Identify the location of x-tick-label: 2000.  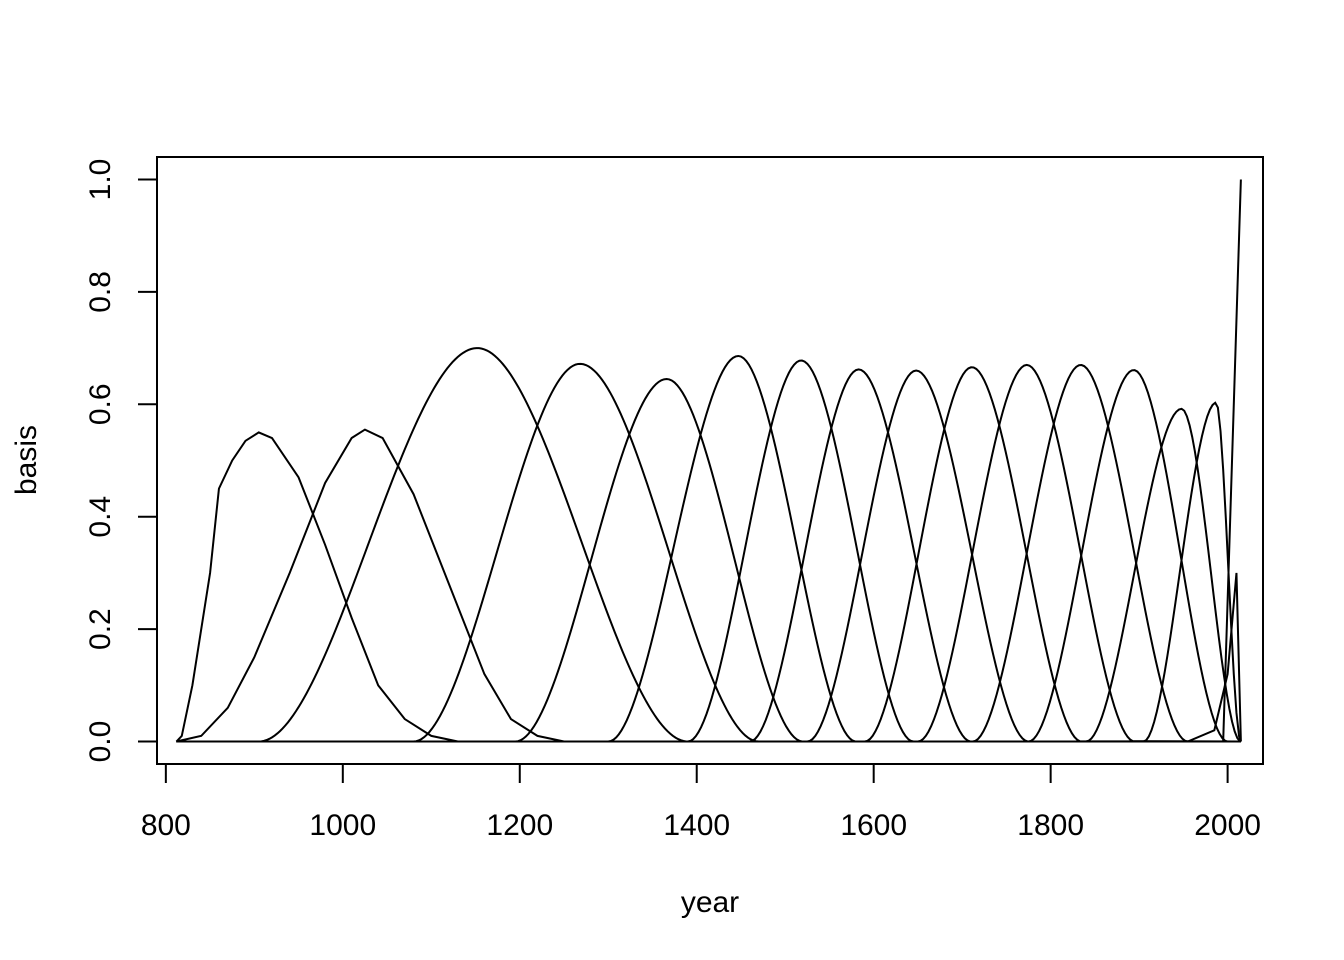
(1227, 825).